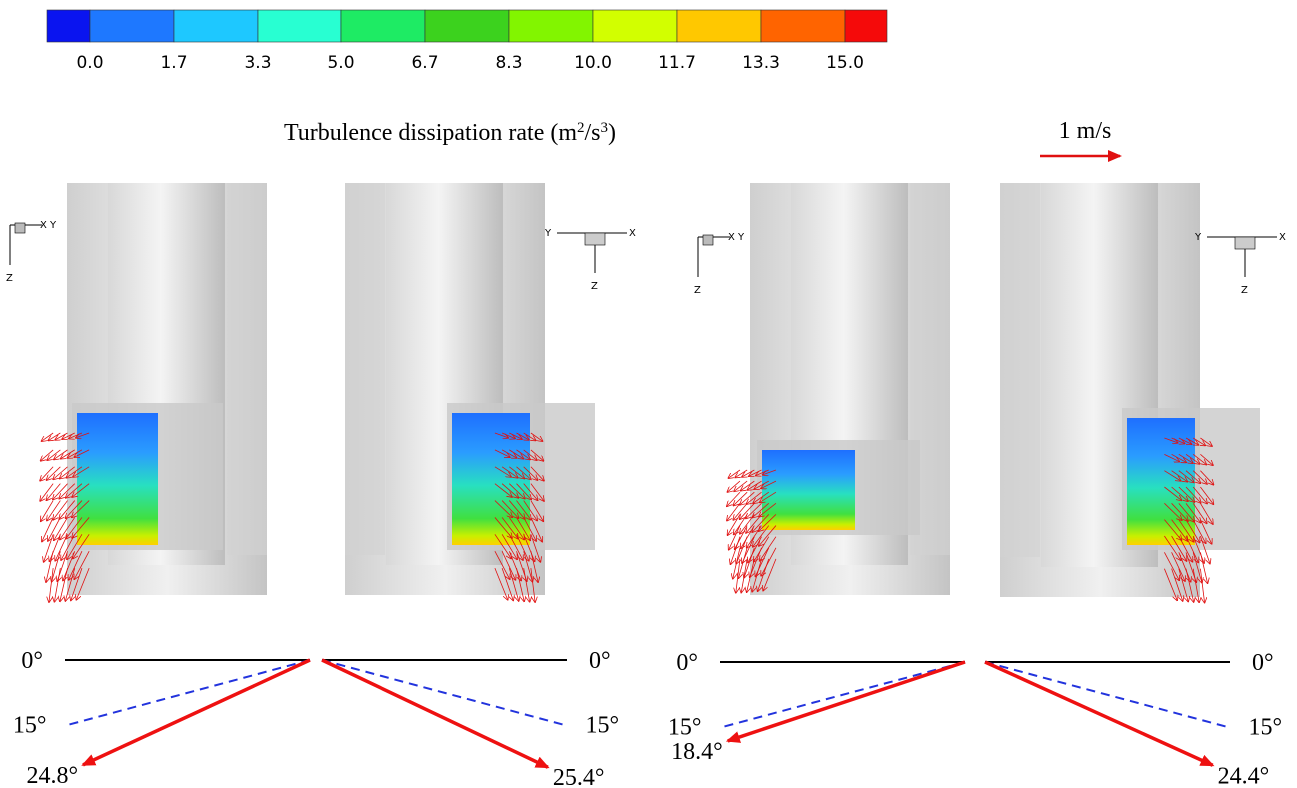 This screenshot has width=1297, height=788. What do you see at coordinates (53, 225) in the screenshot?
I see `axis-label: Y` at bounding box center [53, 225].